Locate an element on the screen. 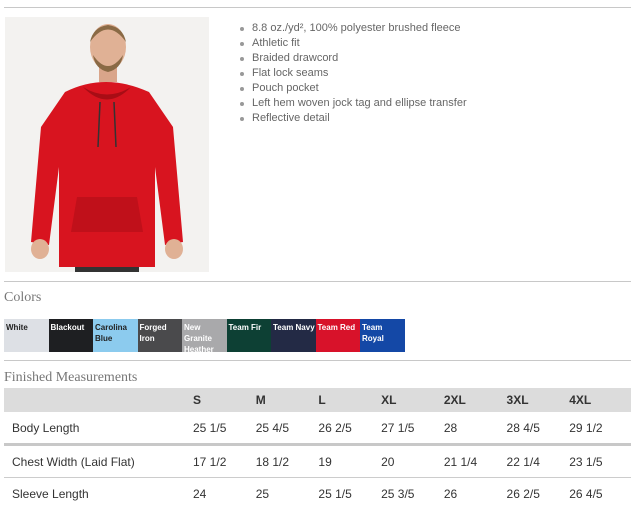 This screenshot has height=509, width=637. size-header-row: S M L XL 2XL 3XL 4XL is located at coordinates (317, 400).